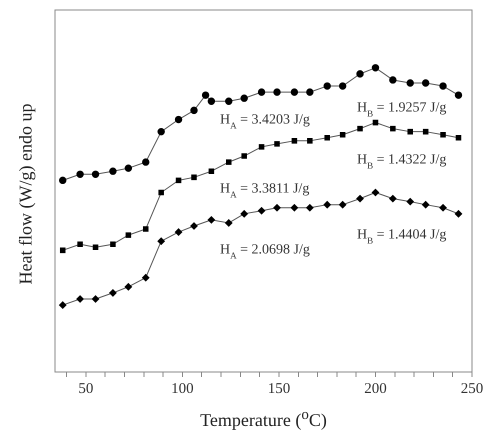 This screenshot has width=489, height=439. What do you see at coordinates (263, 419) in the screenshot?
I see `x-axis-title: Temperature ($^{o}$C)` at bounding box center [263, 419].